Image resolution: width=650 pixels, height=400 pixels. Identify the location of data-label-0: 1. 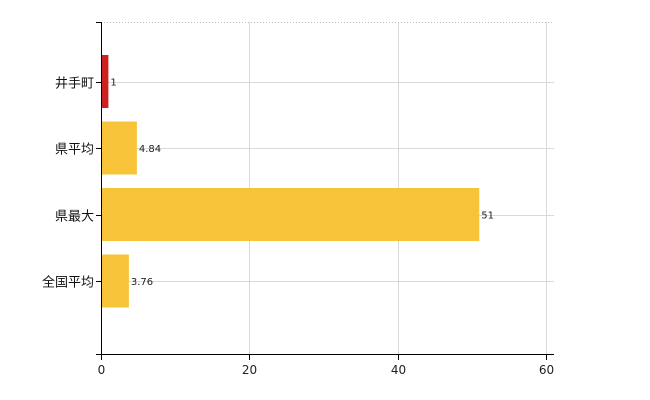
(113, 83).